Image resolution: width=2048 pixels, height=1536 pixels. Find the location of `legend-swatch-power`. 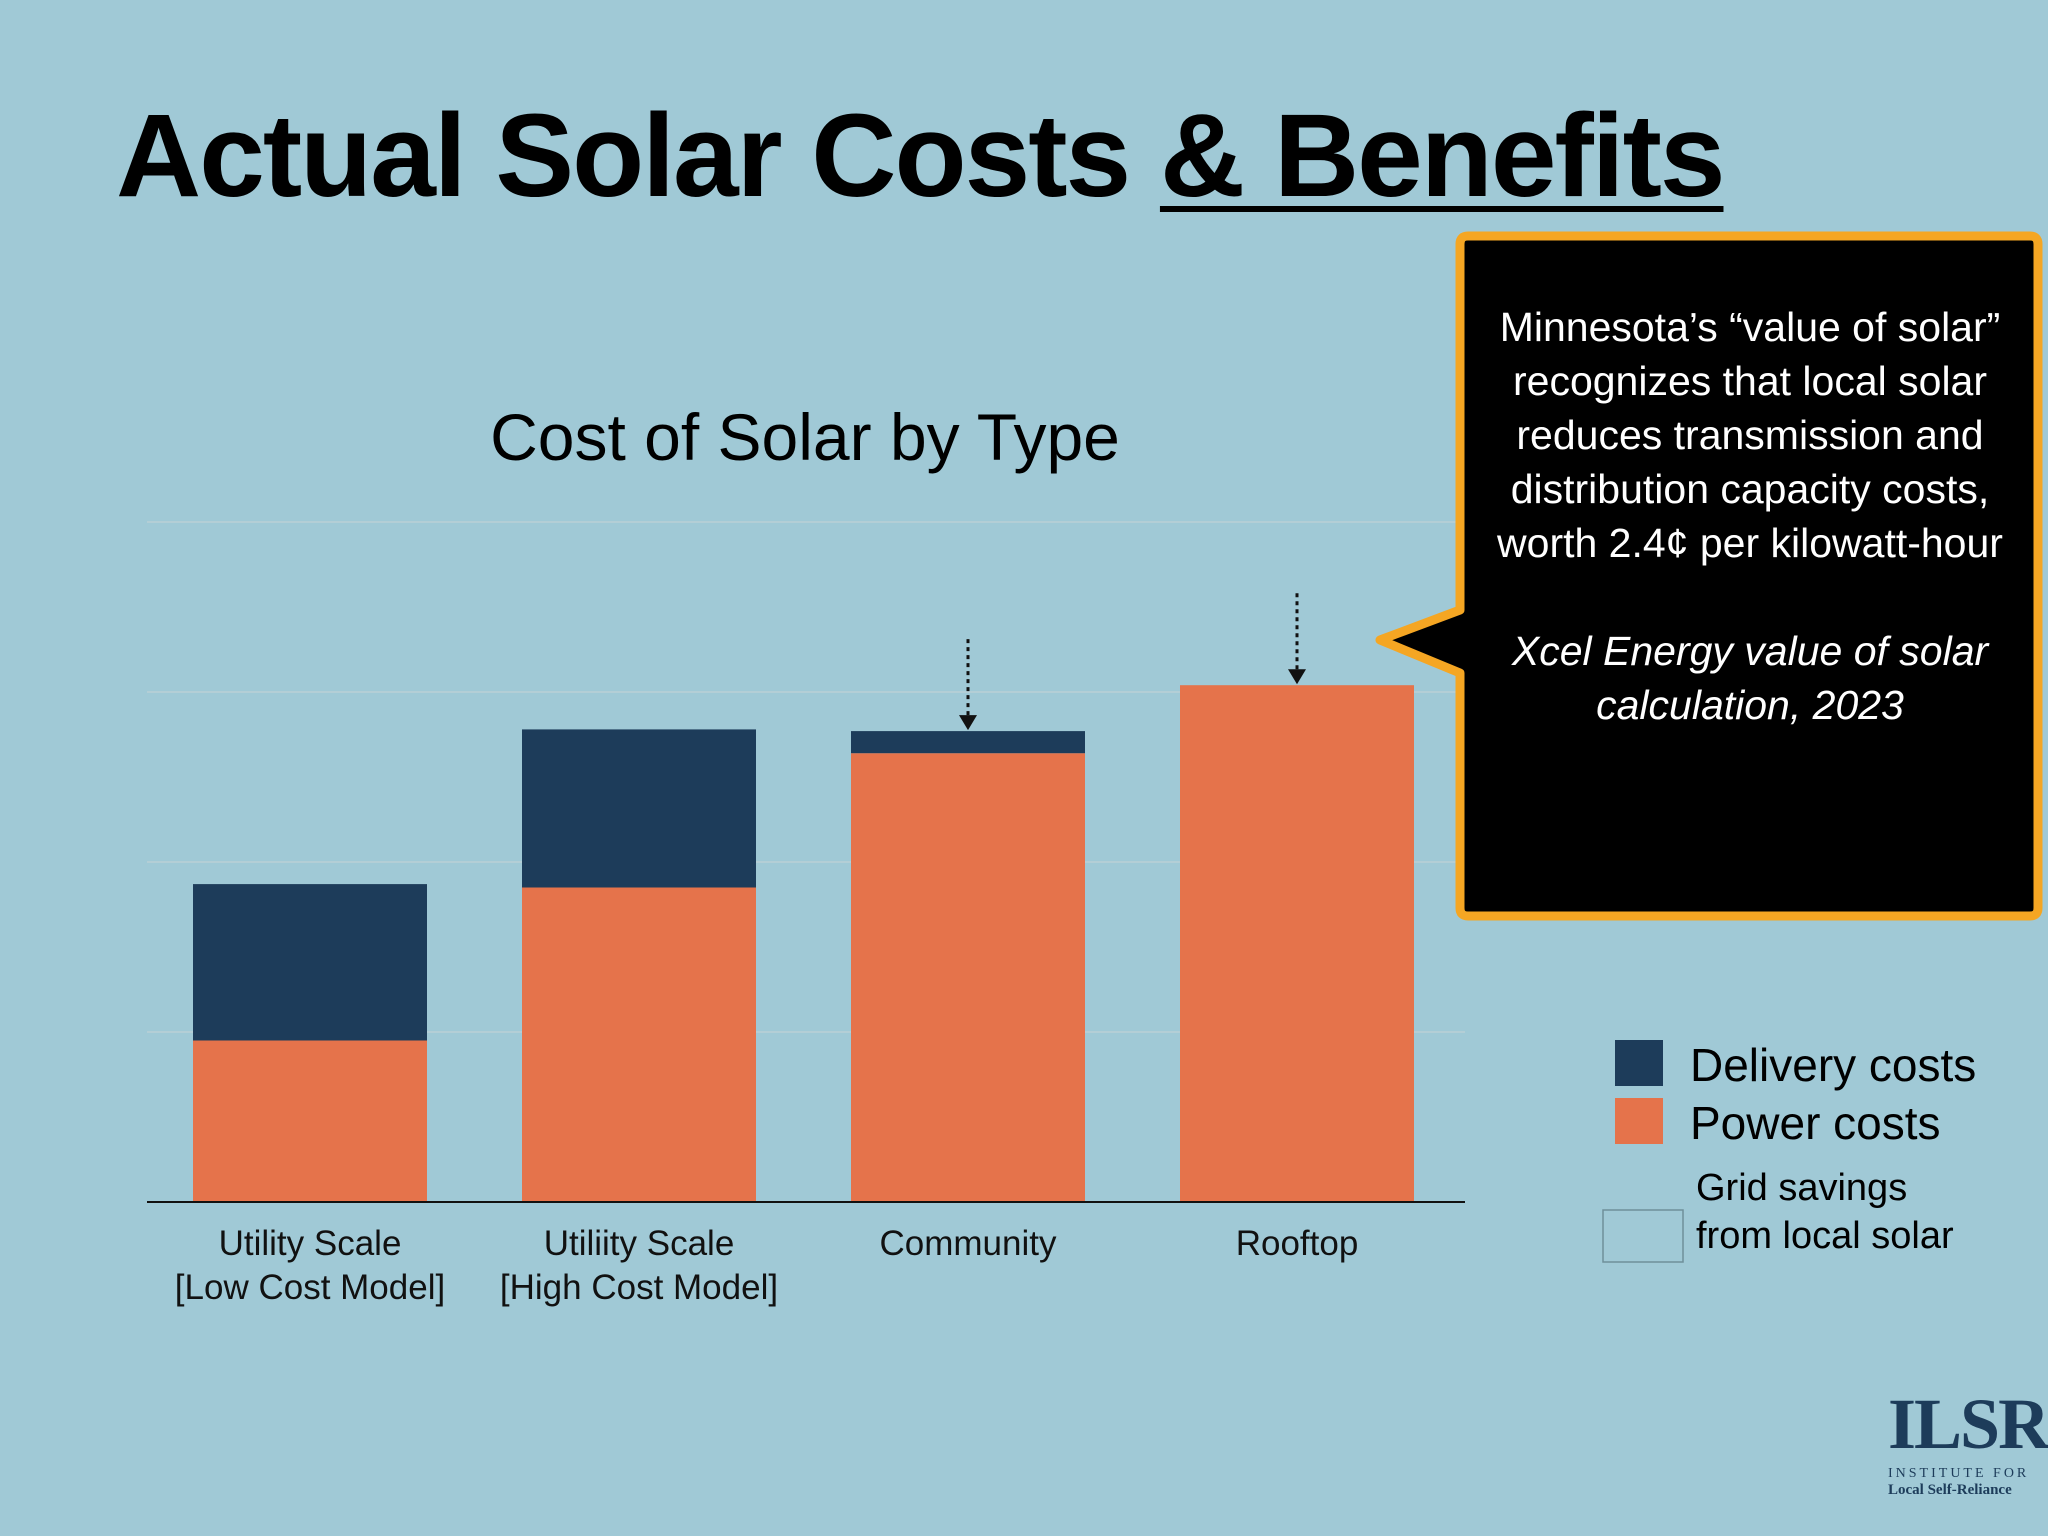

legend-swatch-power is located at coordinates (1639, 1121).